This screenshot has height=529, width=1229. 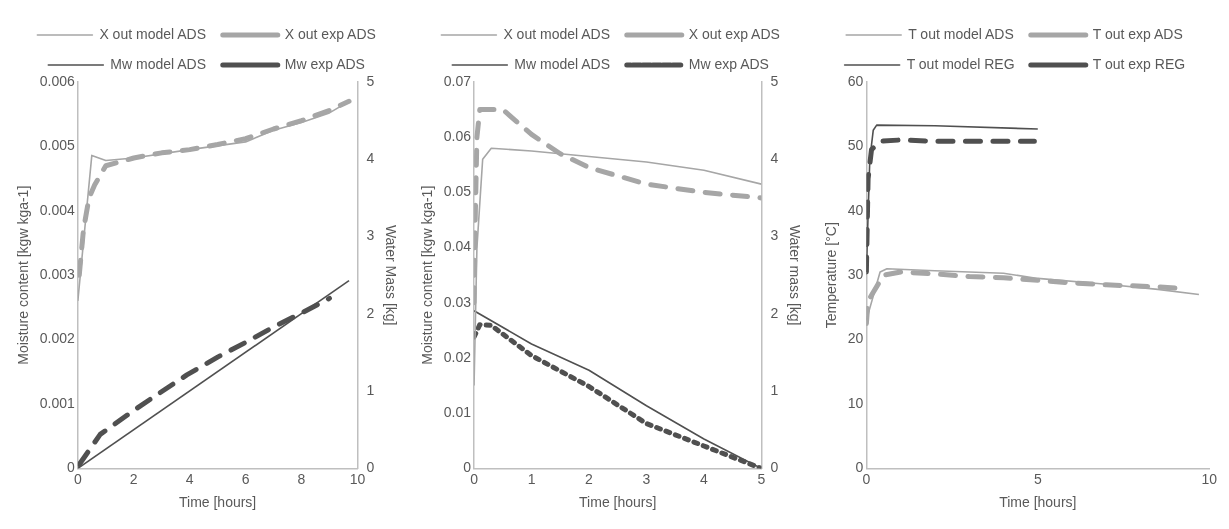 What do you see at coordinates (57, 209) in the screenshot?
I see `y-tick-label: 0.004` at bounding box center [57, 209].